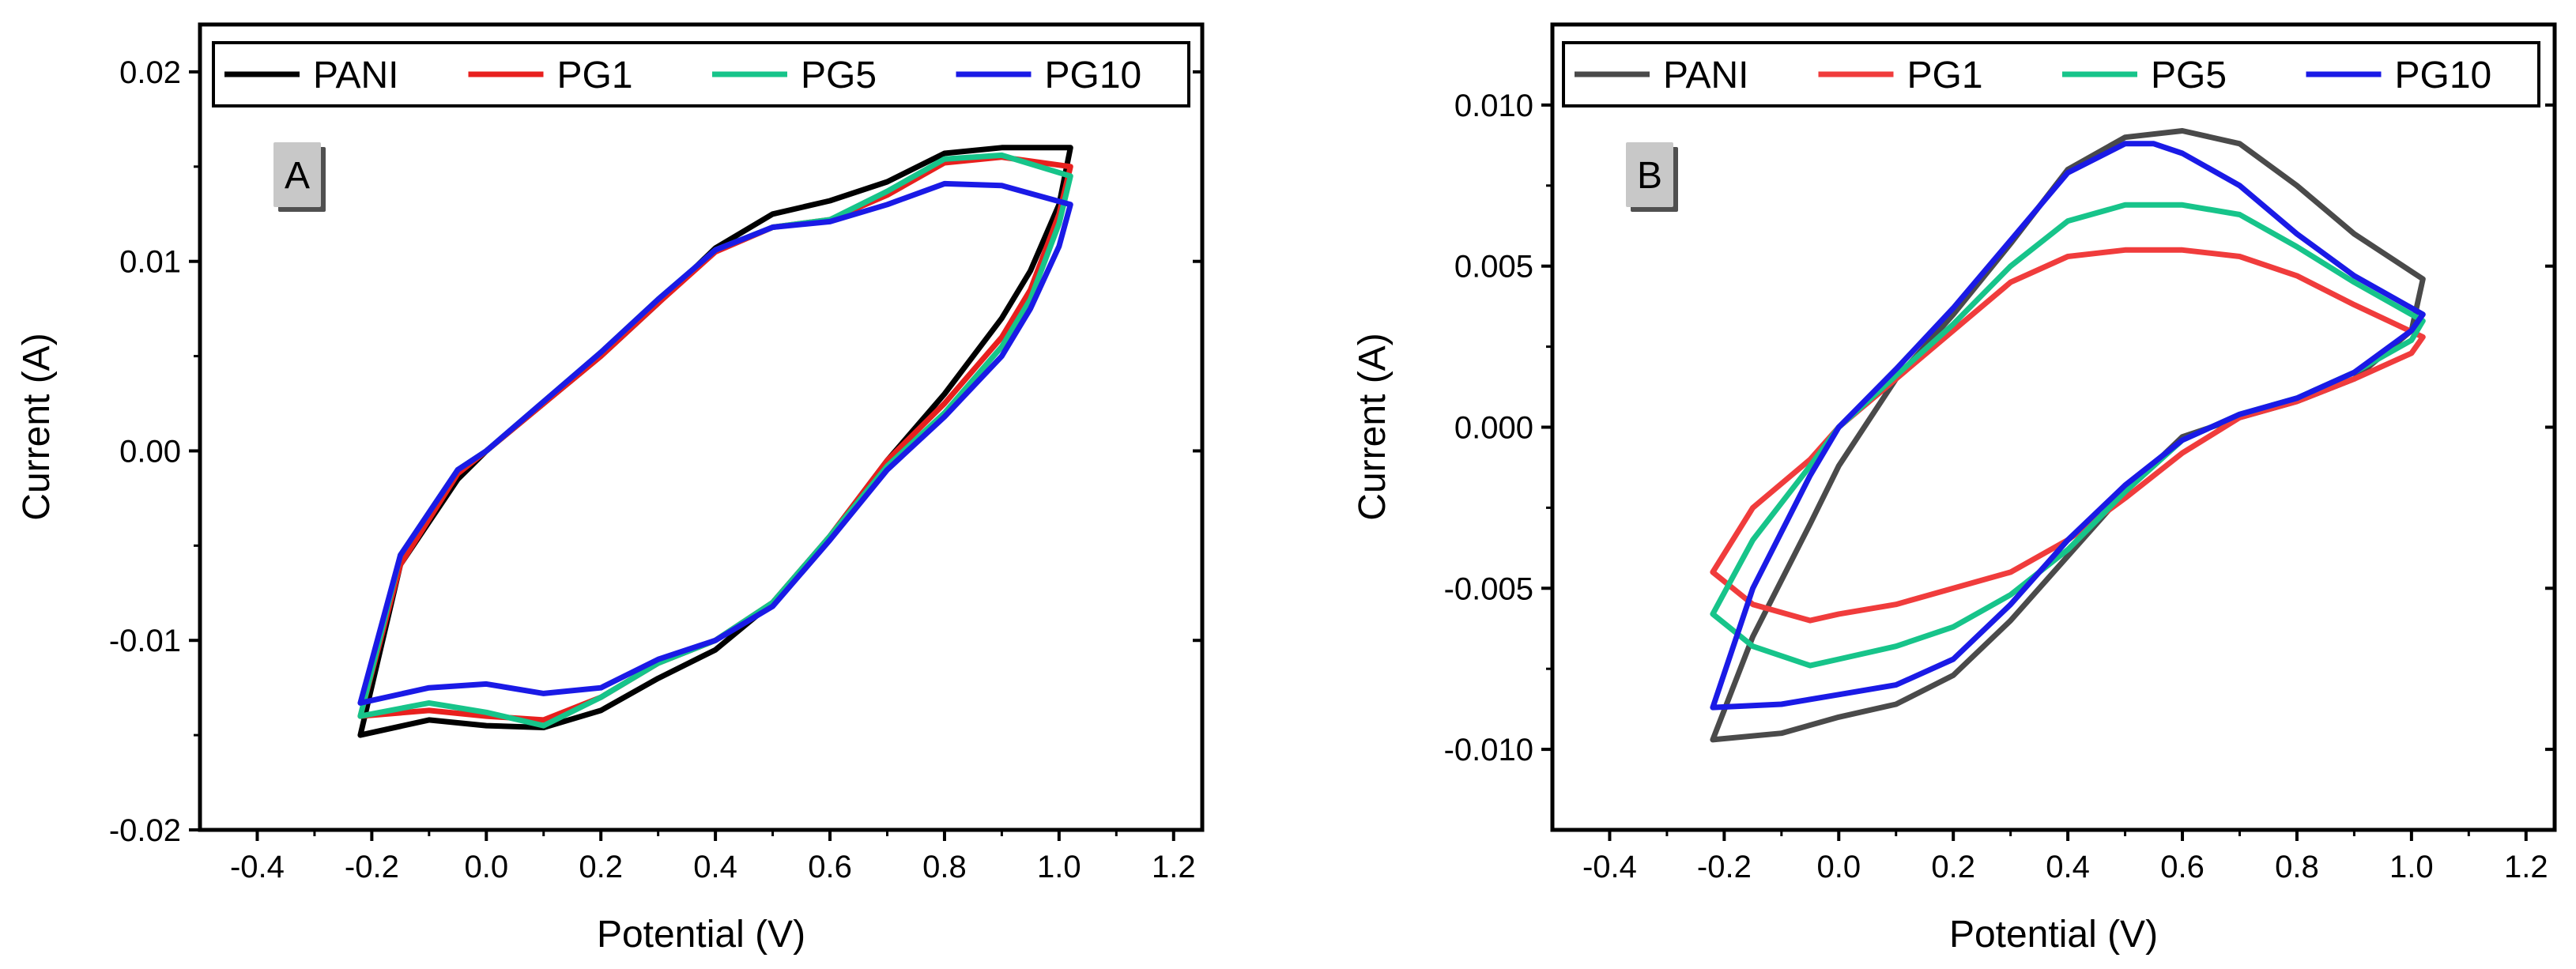 Image resolution: width=2576 pixels, height=969 pixels. I want to click on series-line-pg5, so click(2068, 435).